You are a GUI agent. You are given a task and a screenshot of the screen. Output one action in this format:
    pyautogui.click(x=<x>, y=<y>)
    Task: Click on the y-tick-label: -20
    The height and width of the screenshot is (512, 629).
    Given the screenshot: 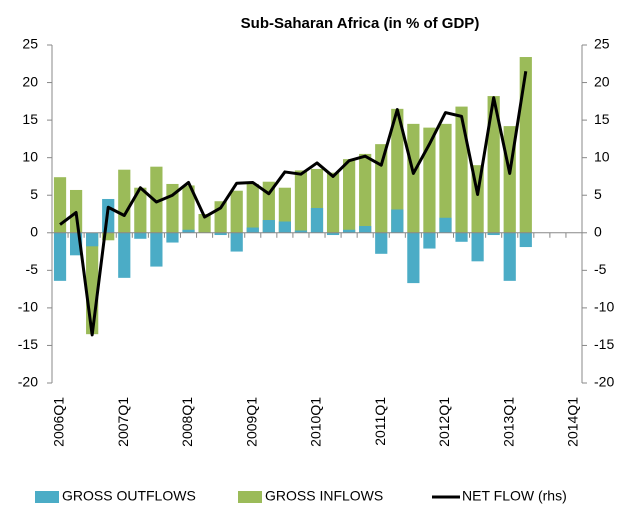 What is the action you would take?
    pyautogui.click(x=28, y=382)
    